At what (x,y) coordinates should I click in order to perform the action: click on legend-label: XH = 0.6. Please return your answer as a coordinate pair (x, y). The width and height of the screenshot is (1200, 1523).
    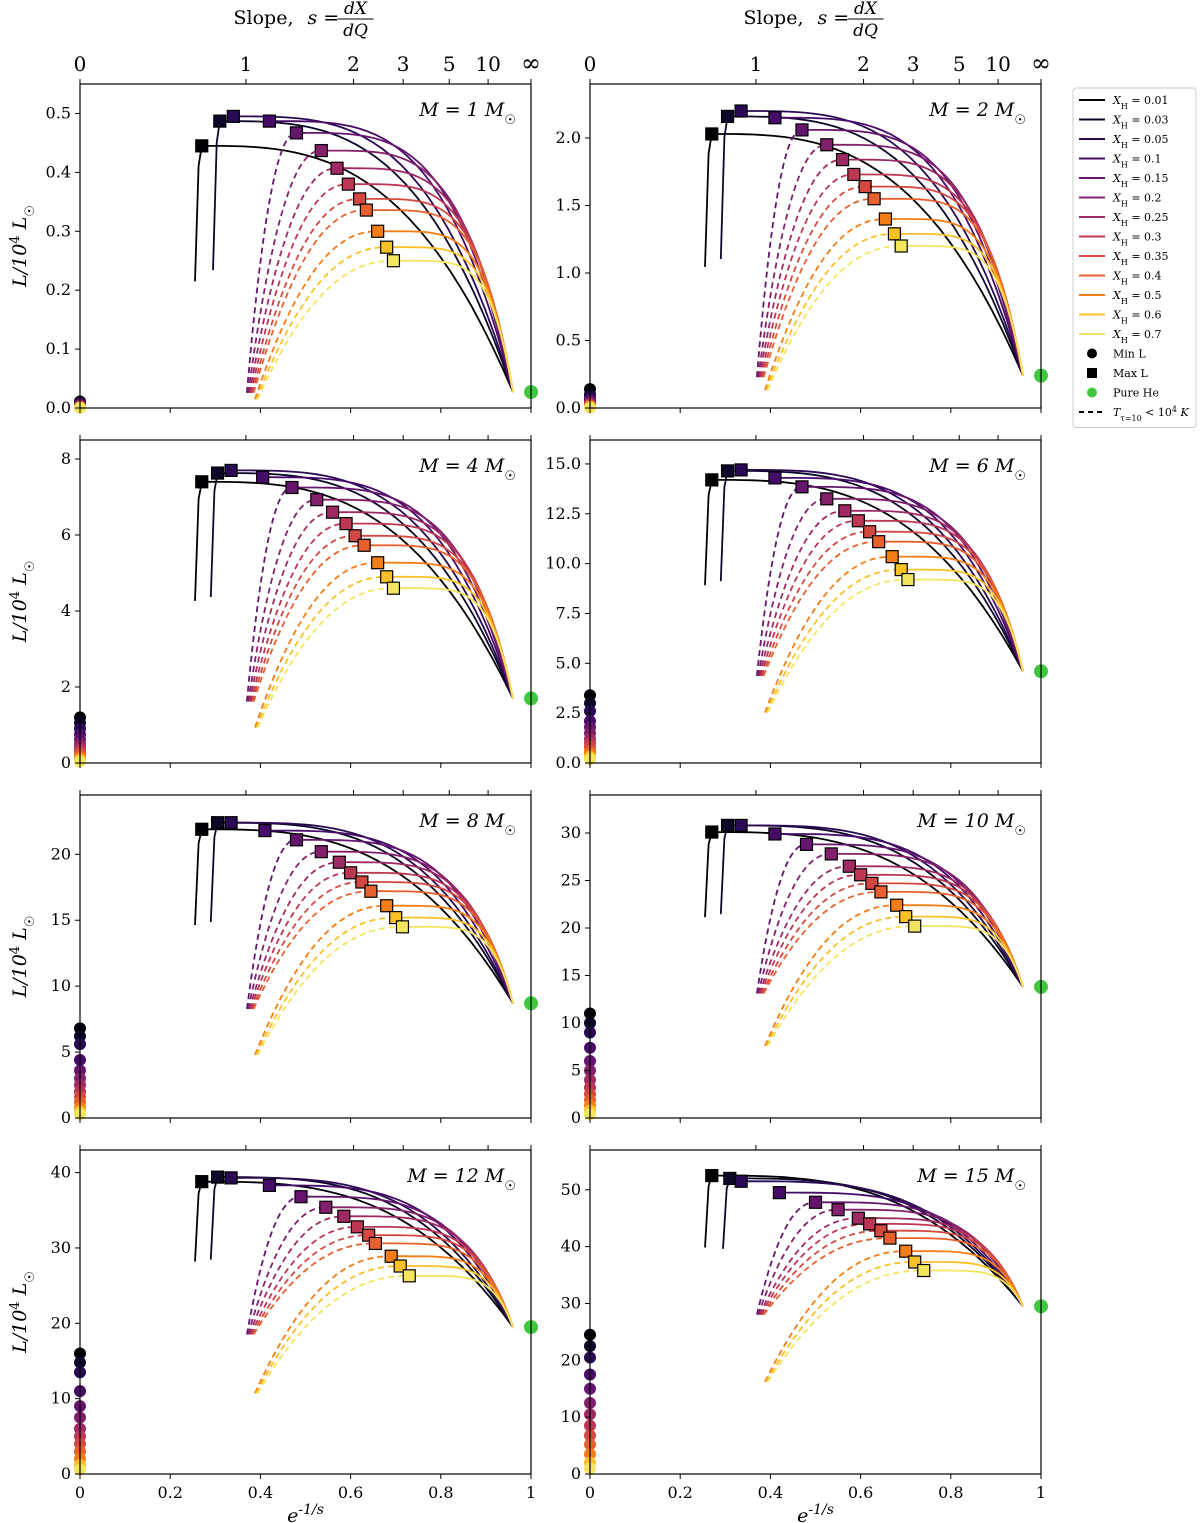
    Looking at the image, I should click on (1137, 317).